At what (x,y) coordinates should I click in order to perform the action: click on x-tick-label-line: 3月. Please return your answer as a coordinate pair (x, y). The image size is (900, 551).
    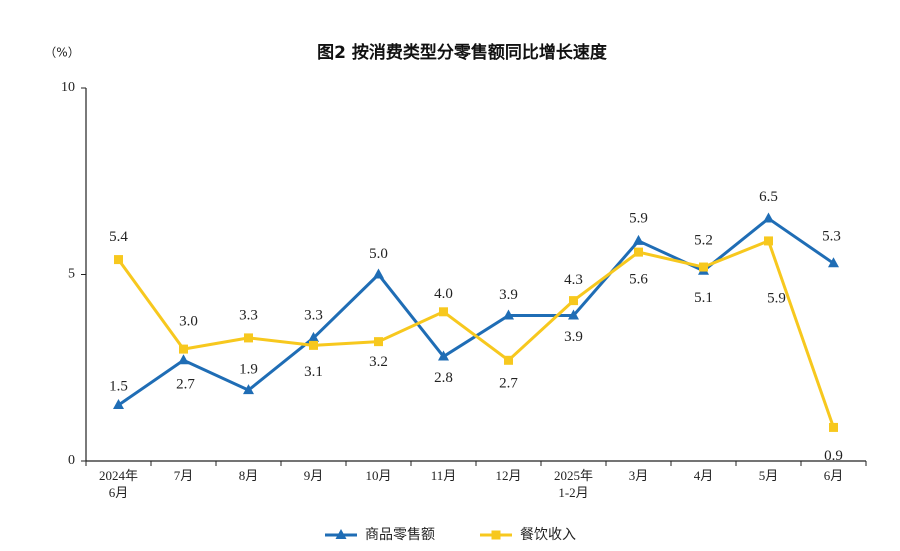
    Looking at the image, I should click on (639, 475).